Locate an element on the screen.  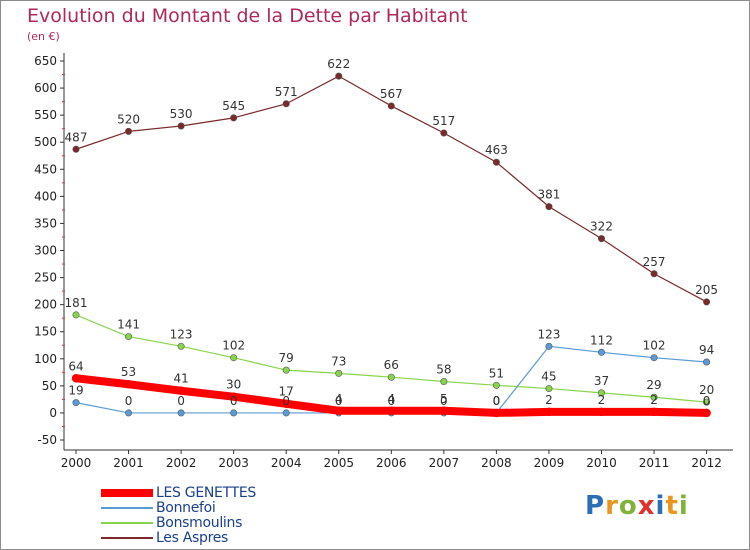
logo-letter: i is located at coordinates (683, 506).